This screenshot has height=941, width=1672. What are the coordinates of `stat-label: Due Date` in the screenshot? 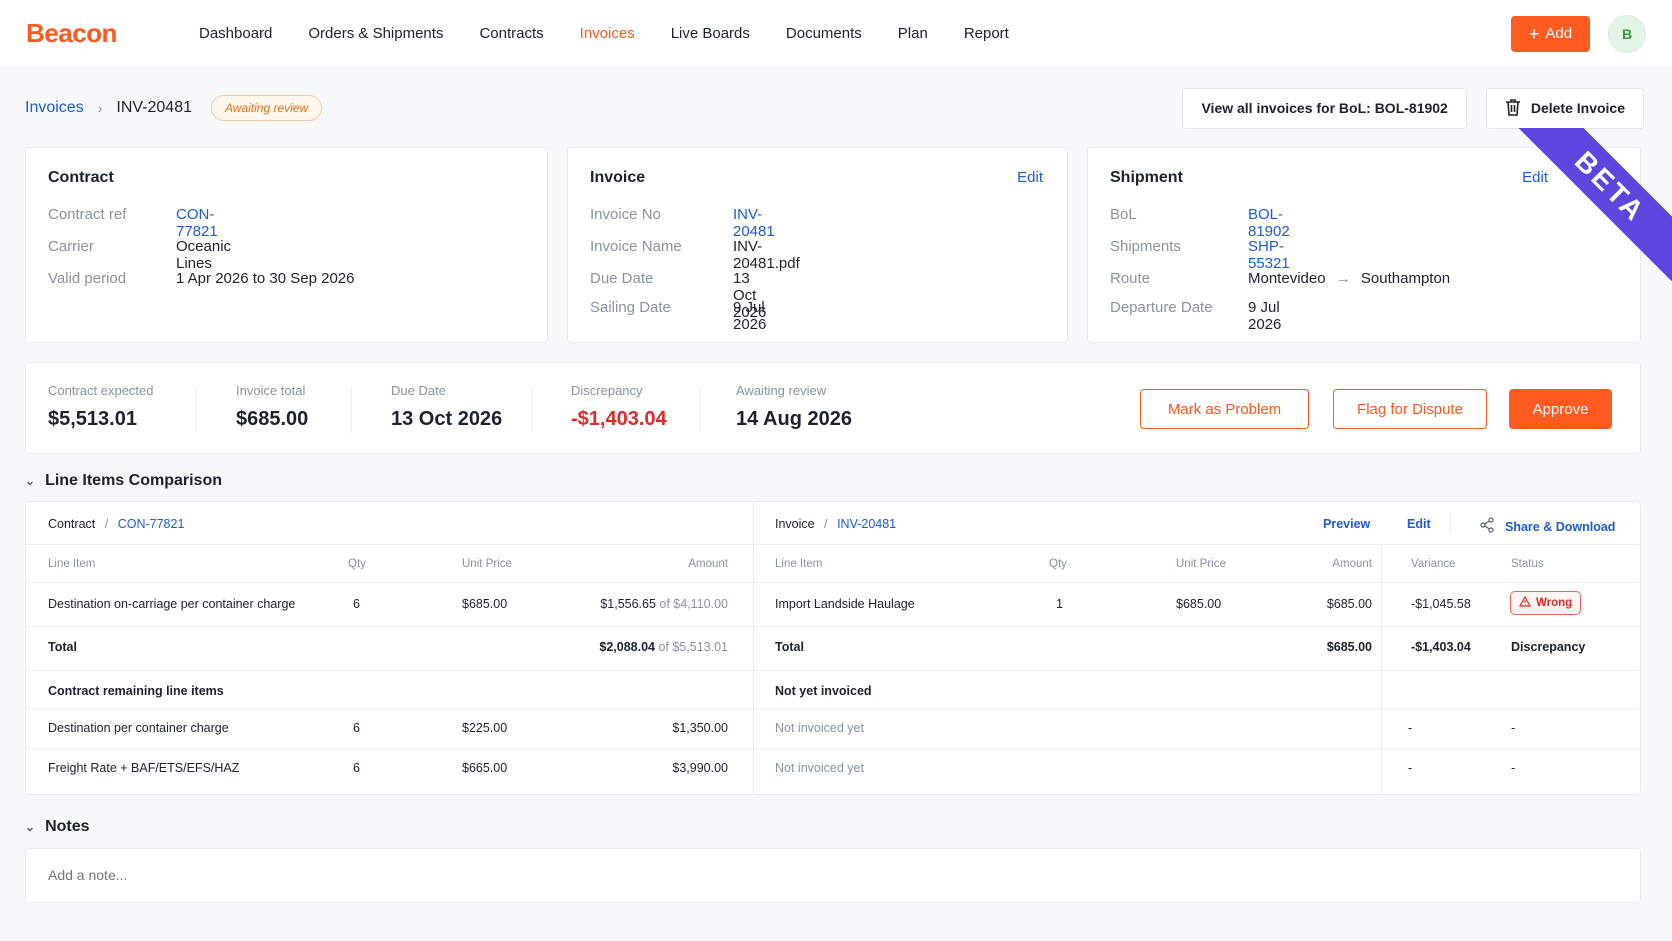 It's located at (418, 390).